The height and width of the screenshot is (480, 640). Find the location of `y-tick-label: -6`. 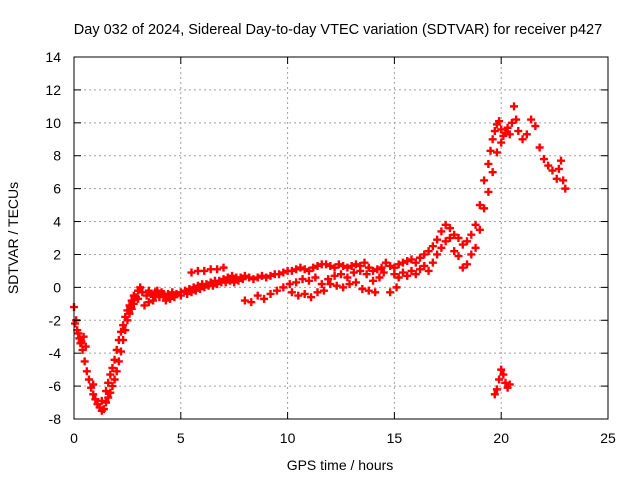

y-tick-label: -6 is located at coordinates (55, 386).